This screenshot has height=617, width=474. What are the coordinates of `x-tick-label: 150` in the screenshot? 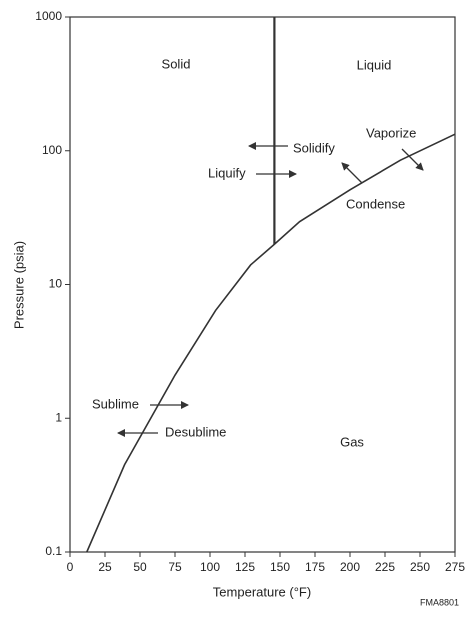 It's located at (280, 567).